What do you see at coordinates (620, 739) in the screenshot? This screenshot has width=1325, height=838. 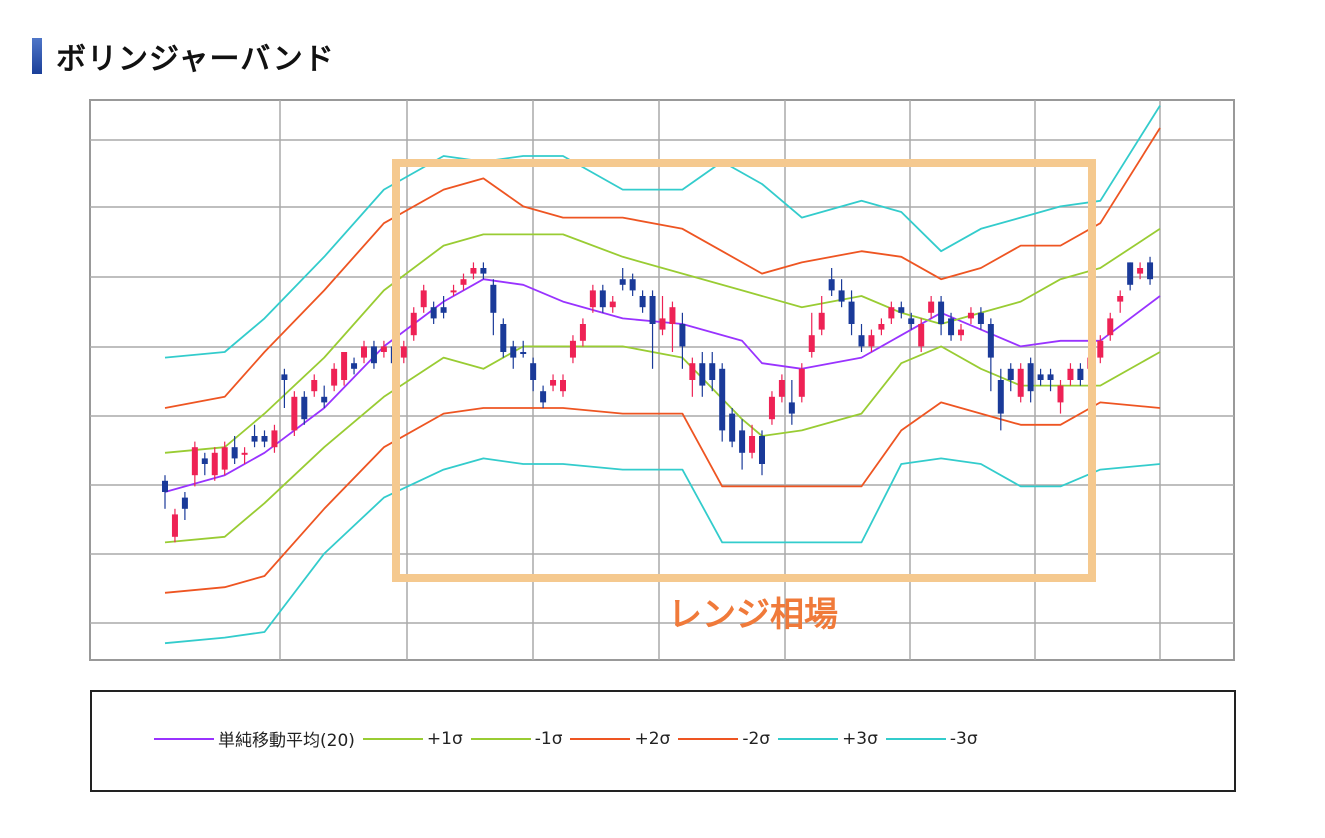 I see `legend-item: +2σ` at bounding box center [620, 739].